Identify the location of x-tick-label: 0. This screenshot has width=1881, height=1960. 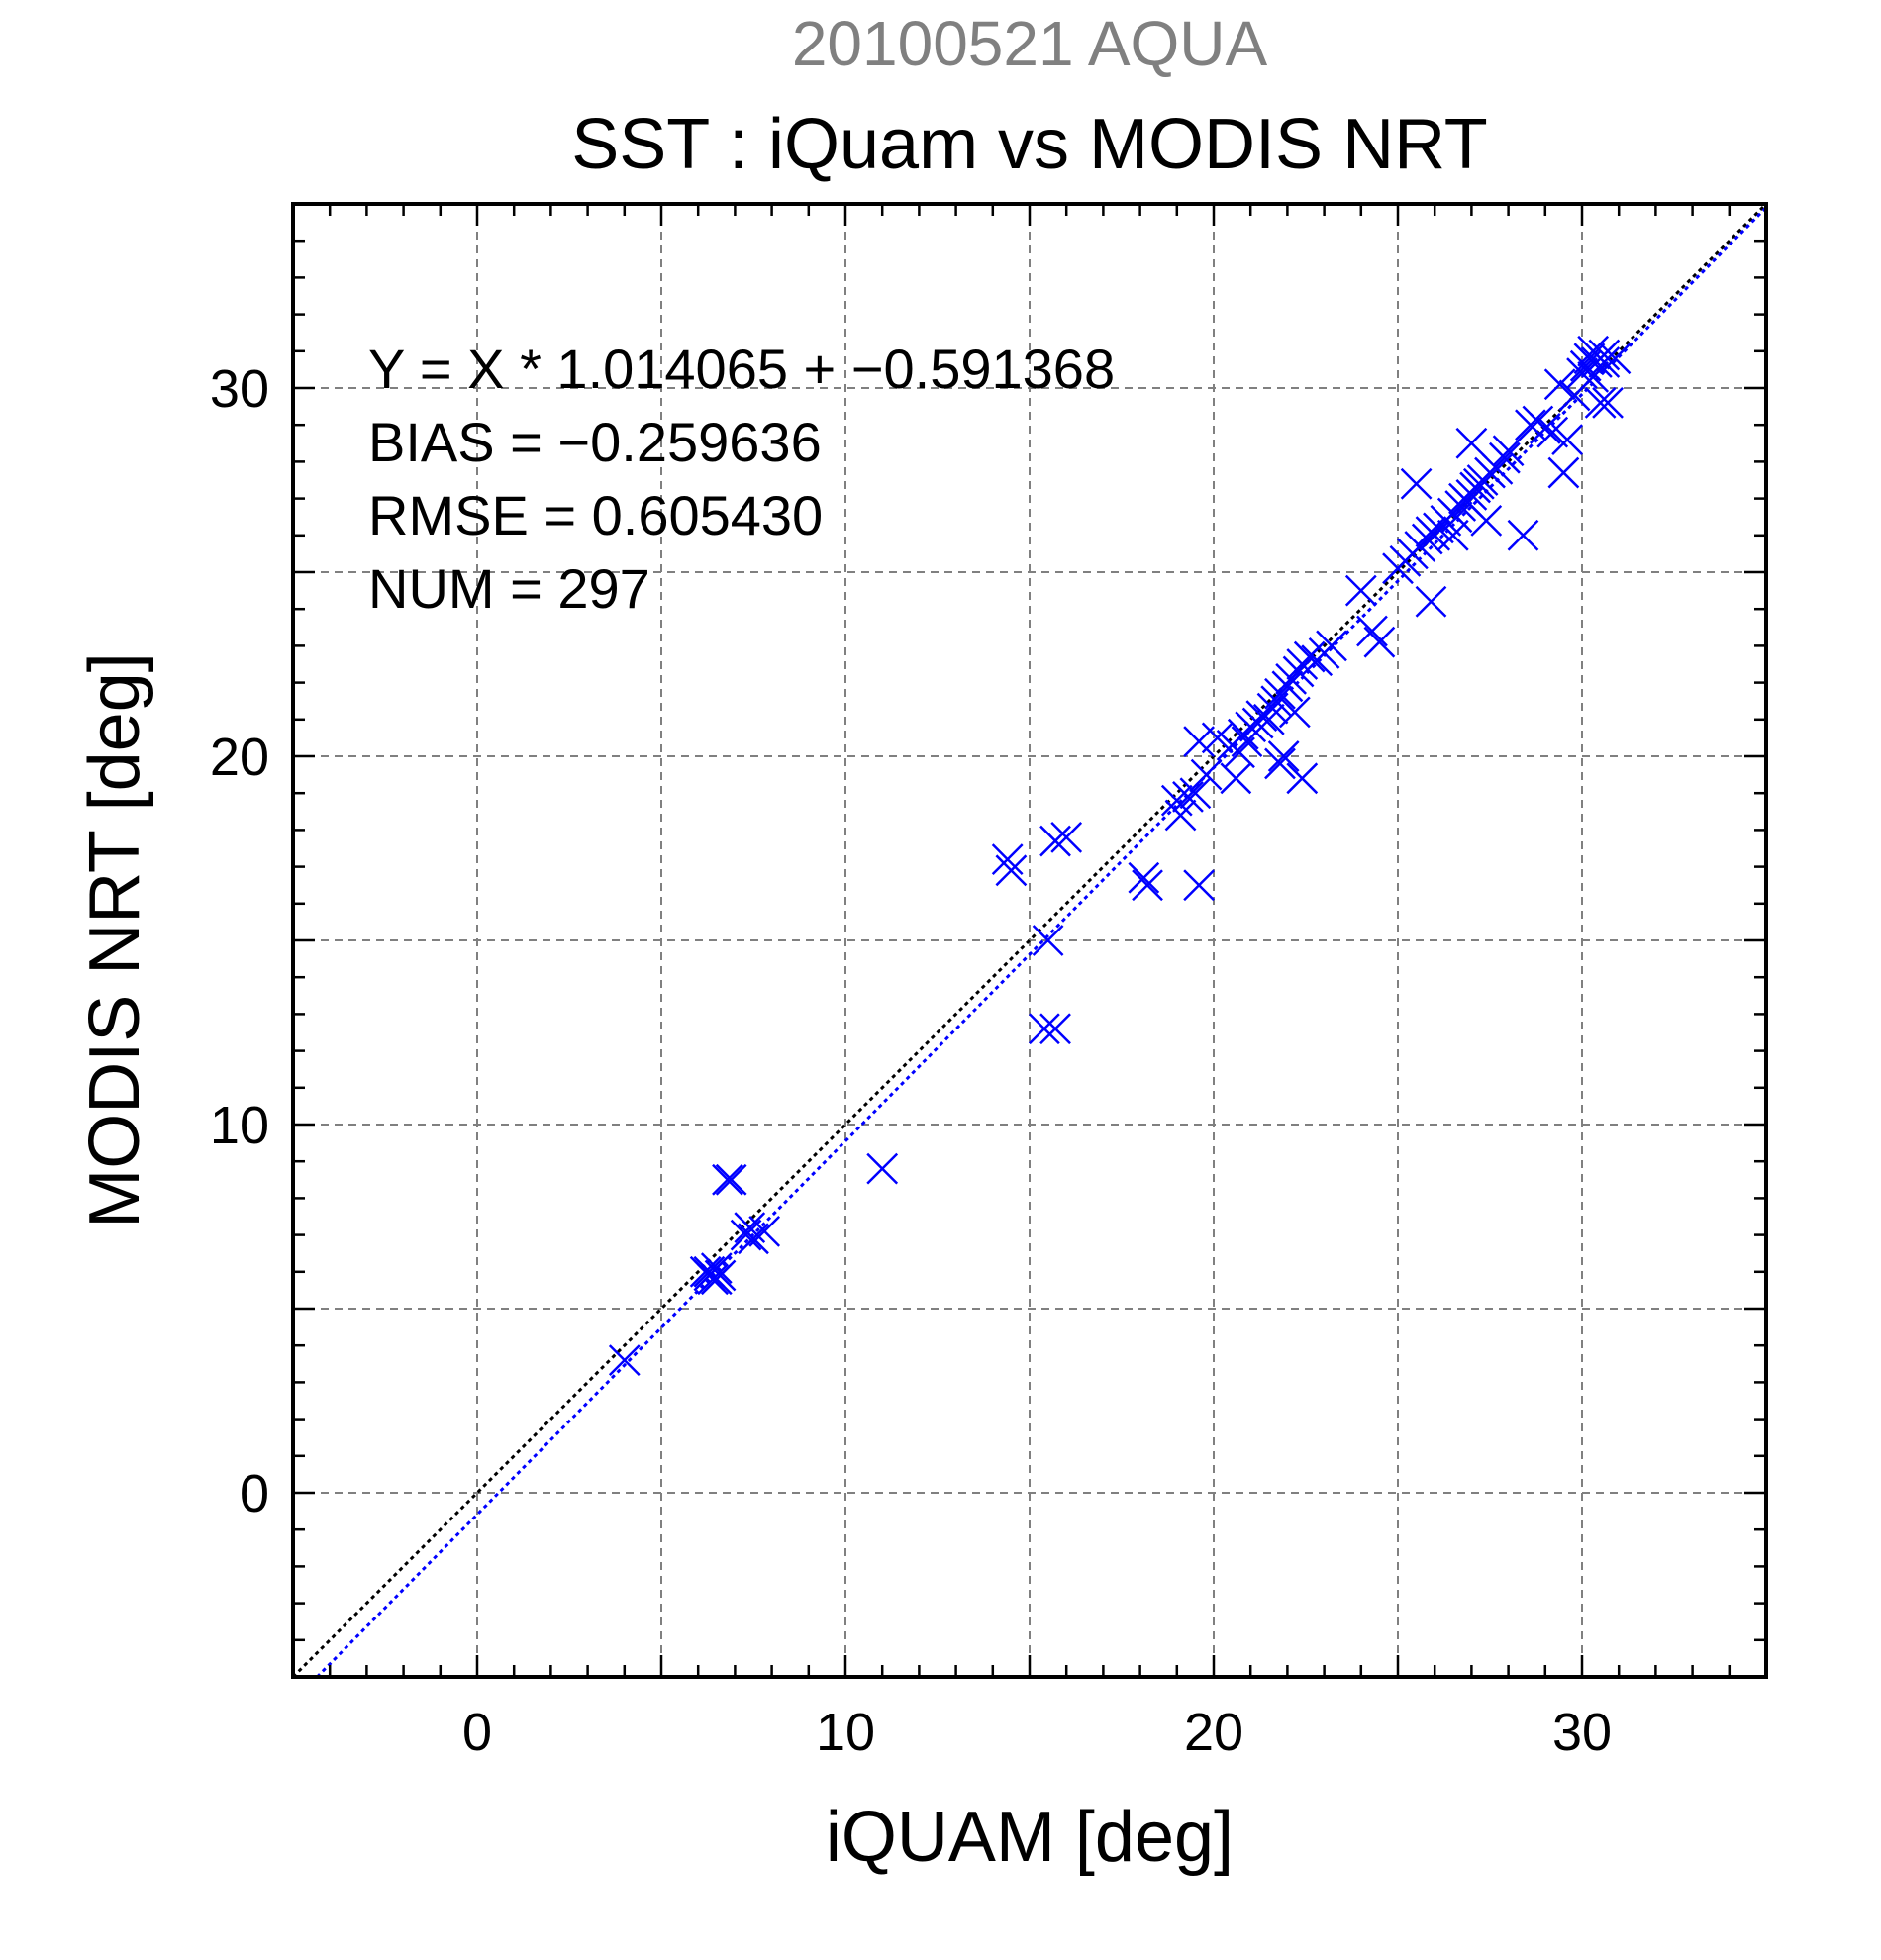
(477, 1732).